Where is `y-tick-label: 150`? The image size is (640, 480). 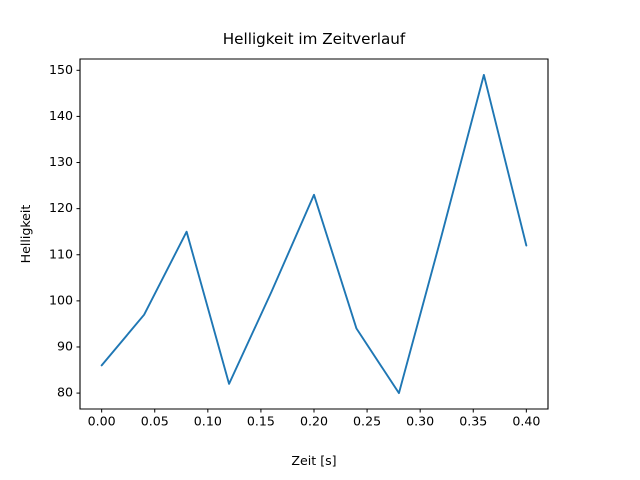 y-tick-label: 150 is located at coordinates (61, 69).